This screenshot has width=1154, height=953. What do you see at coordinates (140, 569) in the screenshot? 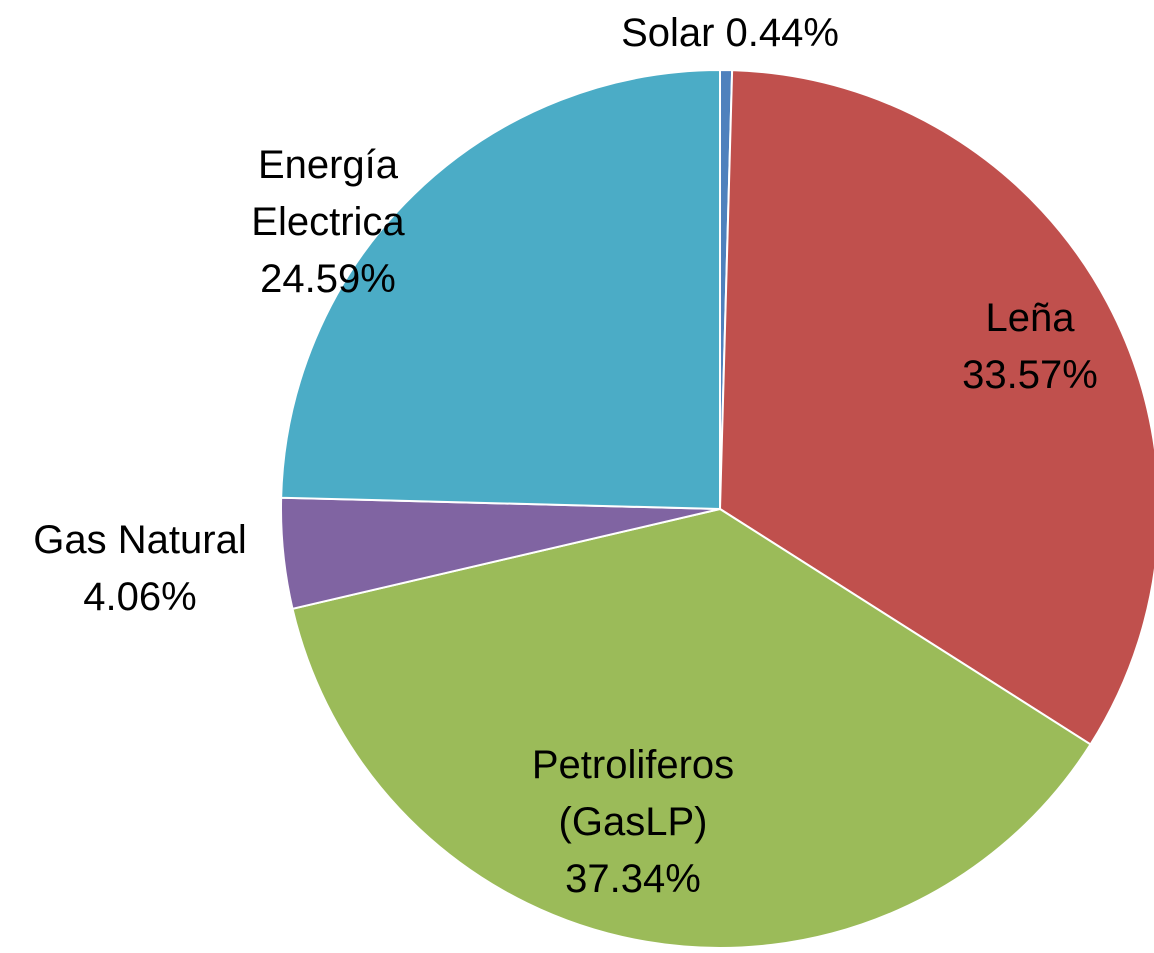
I see `data-label: Gas Natural 4.06%` at bounding box center [140, 569].